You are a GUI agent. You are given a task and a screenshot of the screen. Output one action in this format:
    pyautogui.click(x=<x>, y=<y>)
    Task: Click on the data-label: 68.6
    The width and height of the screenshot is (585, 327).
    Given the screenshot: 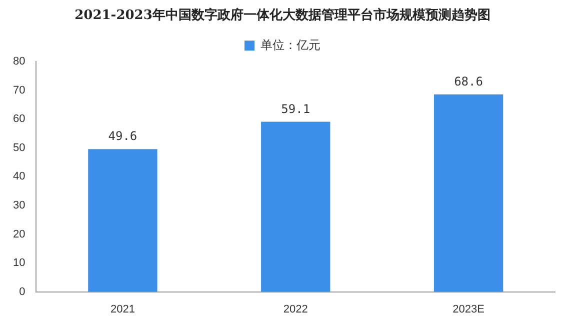 What is the action you would take?
    pyautogui.click(x=468, y=81)
    